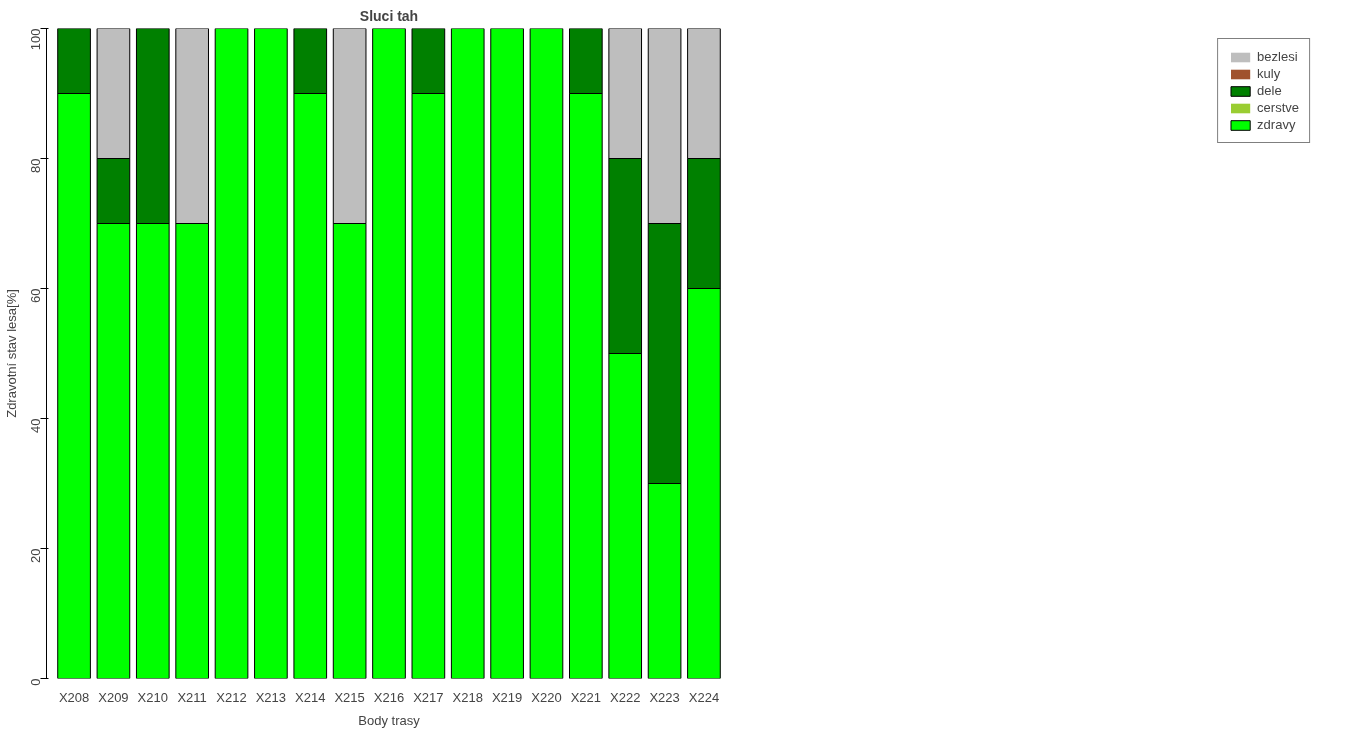 This screenshot has width=1346, height=751. I want to click on x-tick-label: X213, so click(271, 697).